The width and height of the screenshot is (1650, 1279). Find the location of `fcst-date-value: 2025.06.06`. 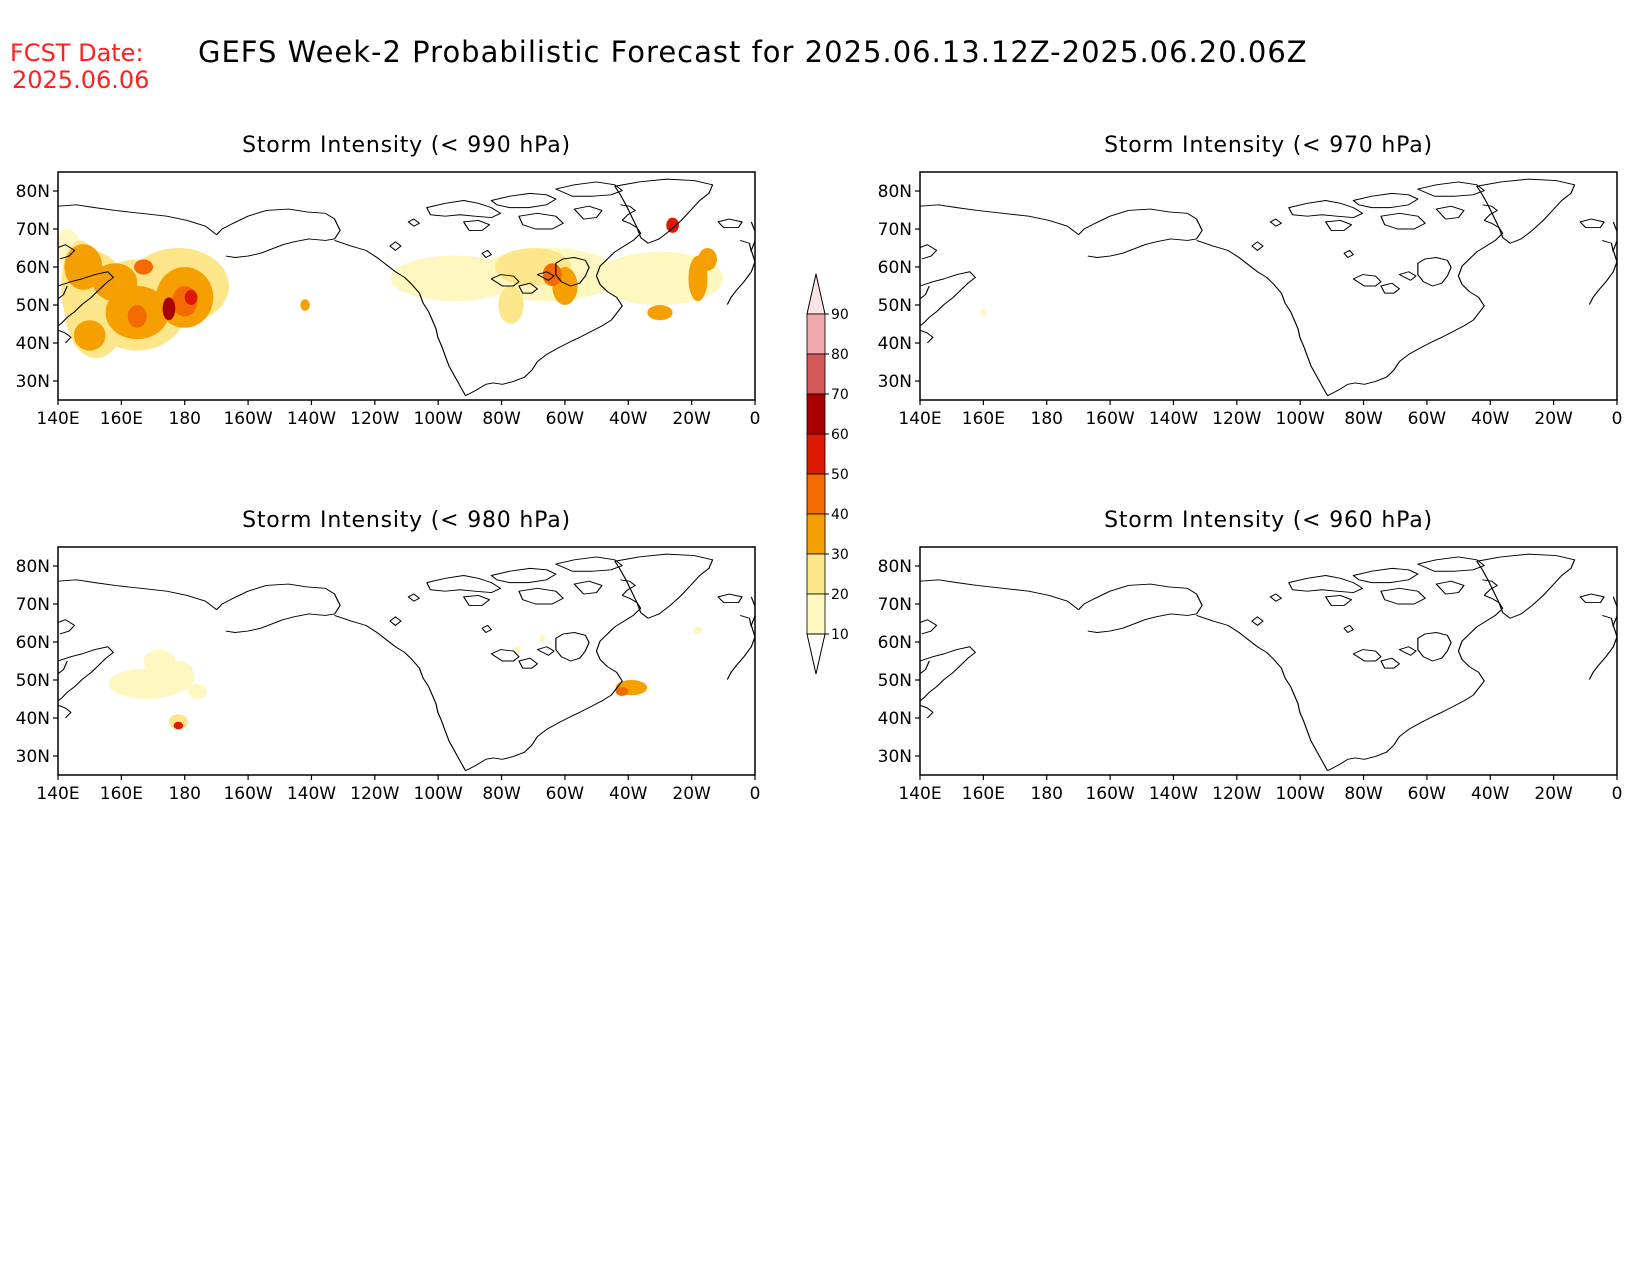

fcst-date-value: 2025.06.06 is located at coordinates (80, 80).